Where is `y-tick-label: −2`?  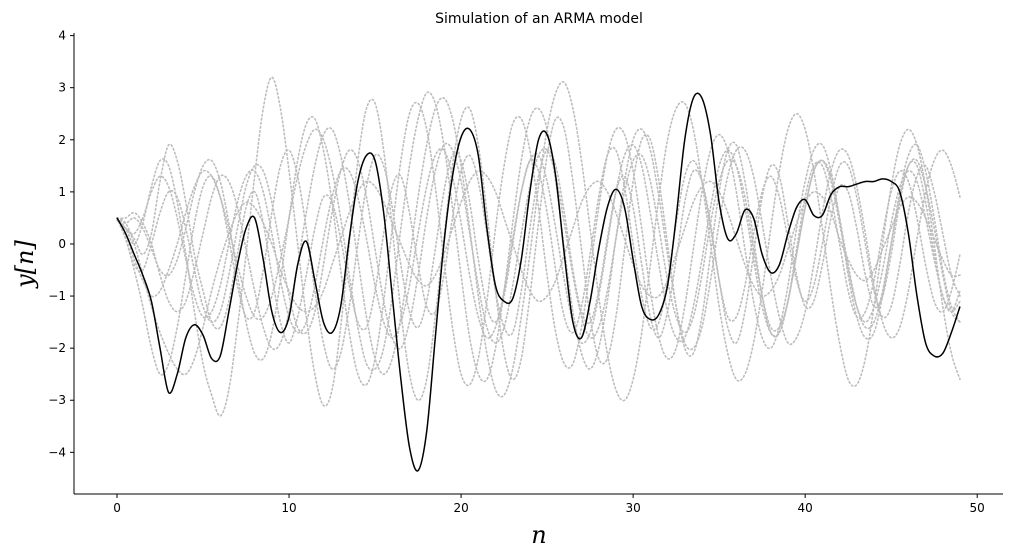
y-tick-label: −2 is located at coordinates (57, 348).